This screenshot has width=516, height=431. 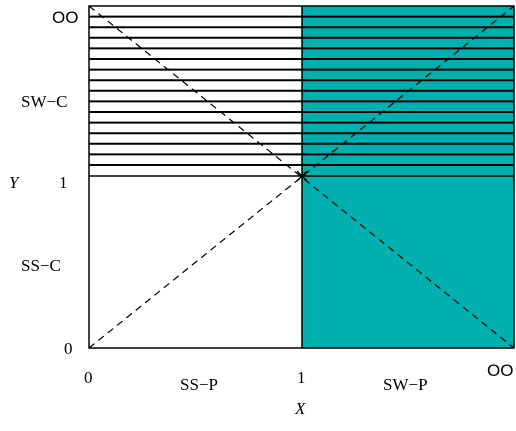 I want to click on region-label-ss-c: SS−C, so click(x=41, y=265).